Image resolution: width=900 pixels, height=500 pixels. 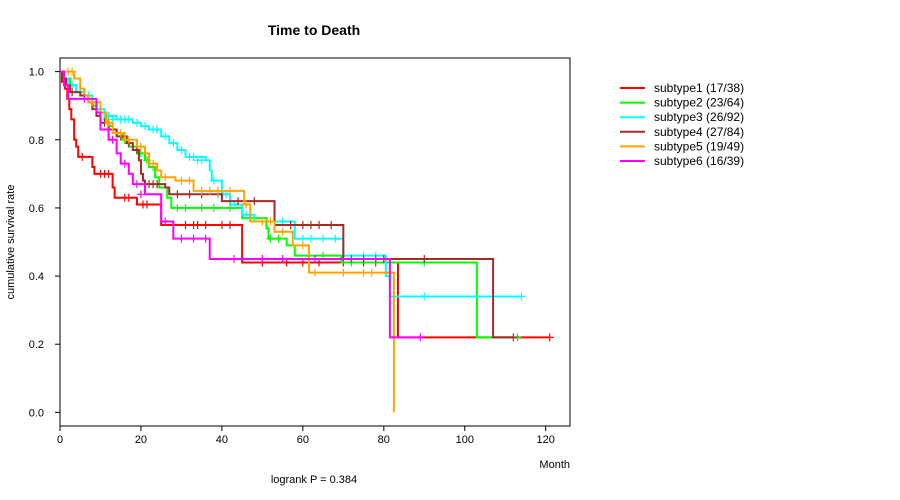 I want to click on y-tick-label-0: 0.0, so click(x=36, y=413).